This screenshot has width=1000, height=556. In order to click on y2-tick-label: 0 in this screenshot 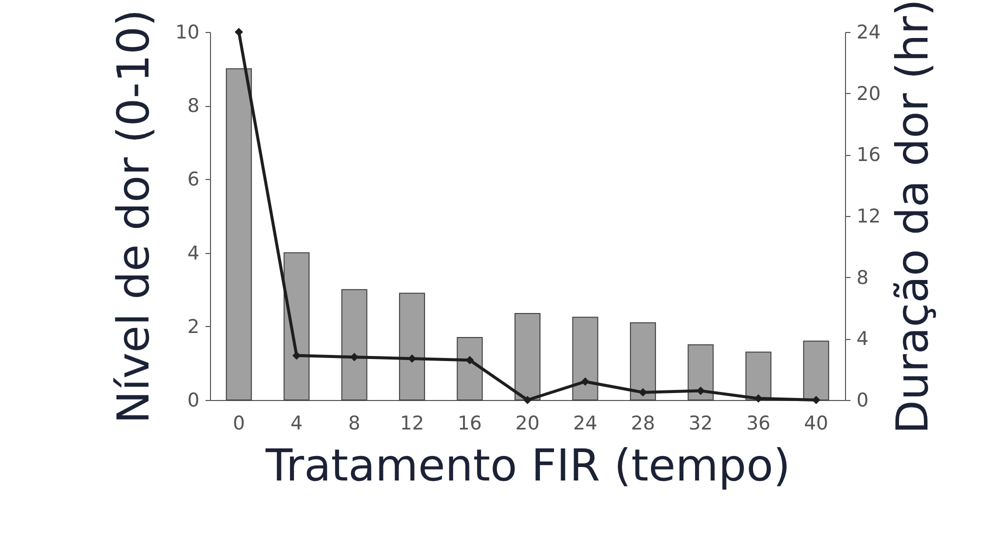, I will do `click(862, 401)`.